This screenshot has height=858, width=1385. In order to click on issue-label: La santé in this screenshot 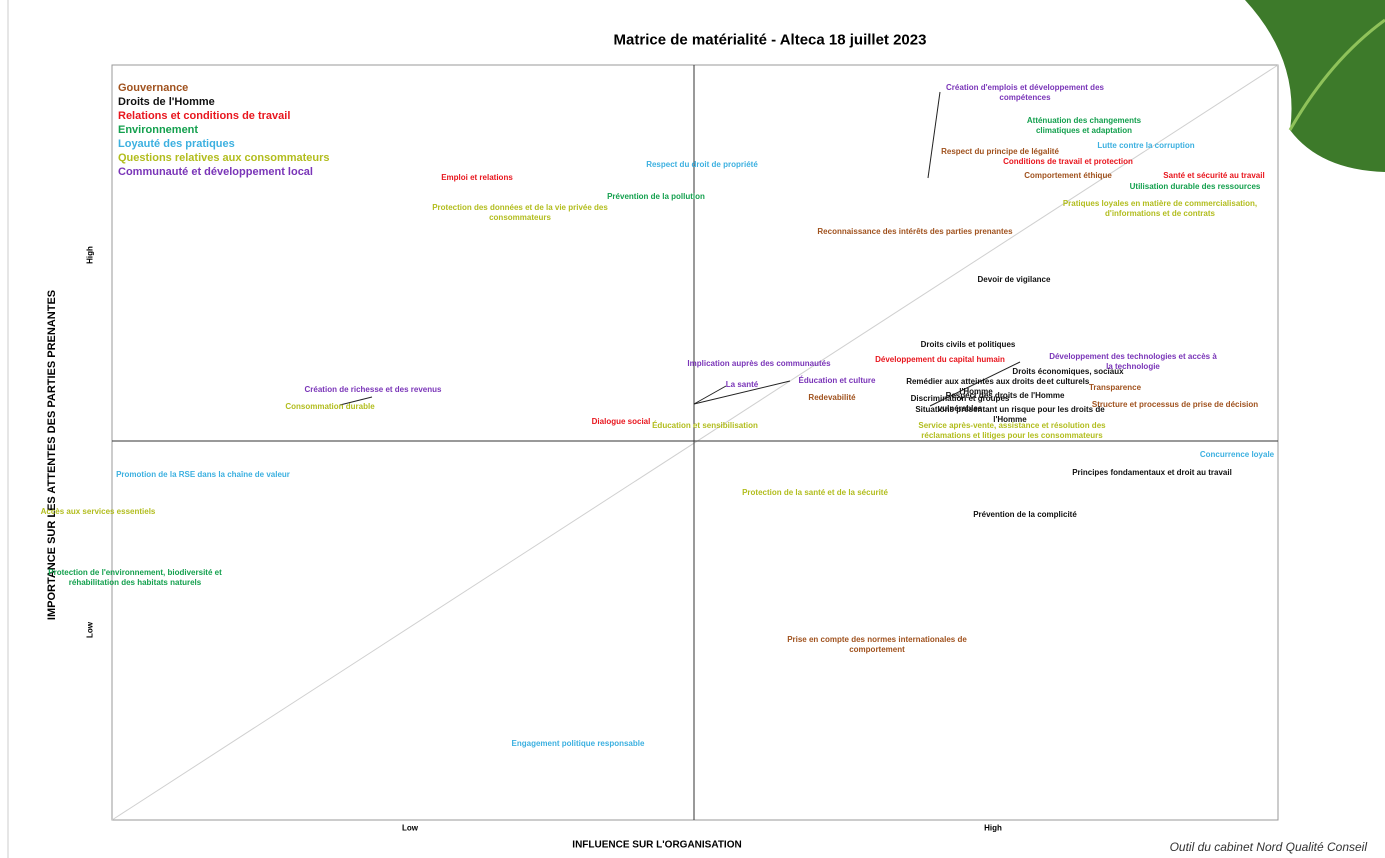, I will do `click(742, 384)`.